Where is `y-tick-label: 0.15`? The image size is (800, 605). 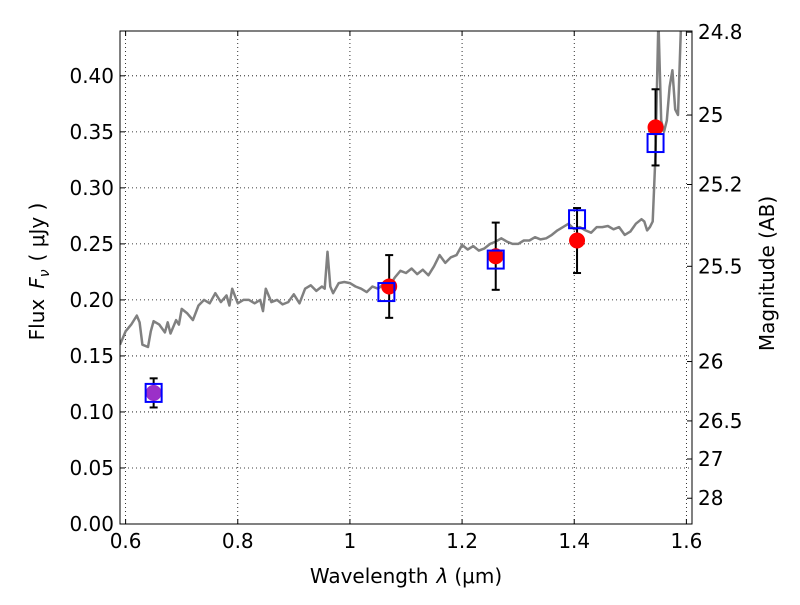 y-tick-label: 0.15 is located at coordinates (91, 356).